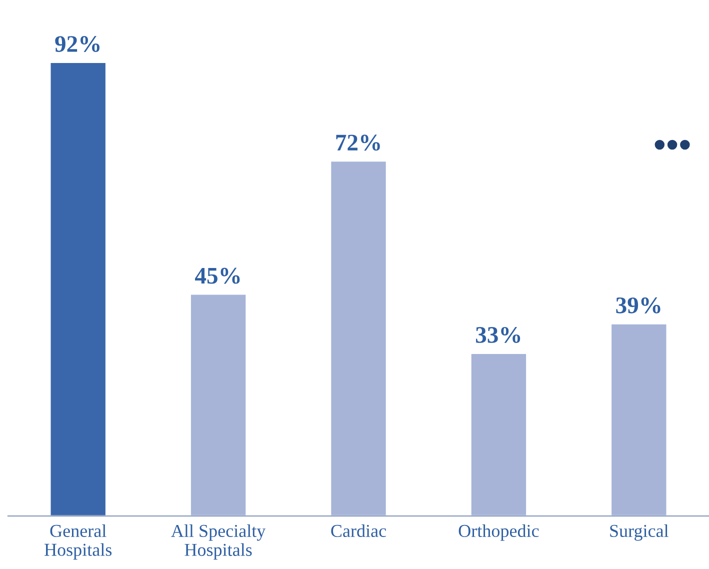 This screenshot has height=569, width=709. I want to click on x-tick-label: General Hospitals, so click(78, 542).